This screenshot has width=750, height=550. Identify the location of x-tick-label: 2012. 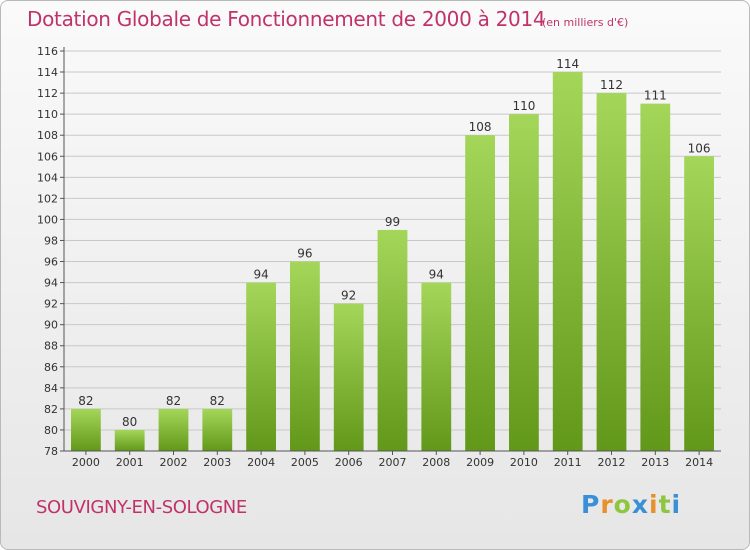
(612, 462).